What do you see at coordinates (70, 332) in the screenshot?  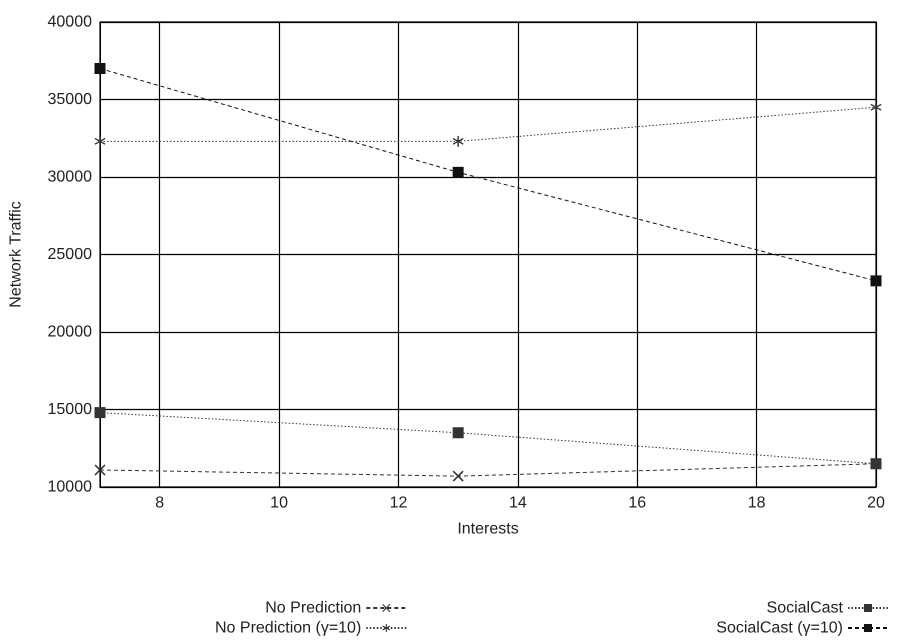 I see `y-tick-label: 20000` at bounding box center [70, 332].